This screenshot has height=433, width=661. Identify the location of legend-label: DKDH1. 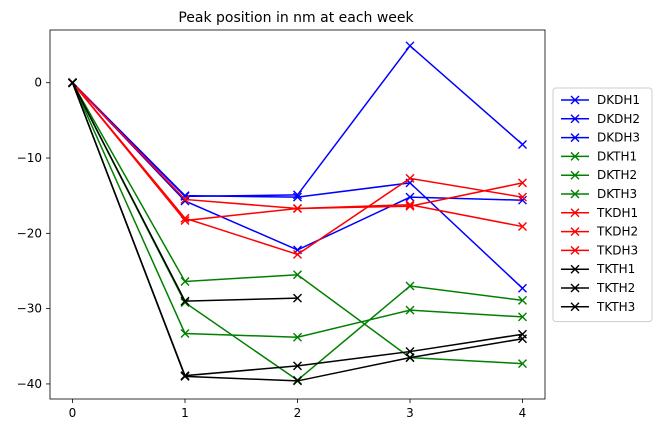
(618, 100).